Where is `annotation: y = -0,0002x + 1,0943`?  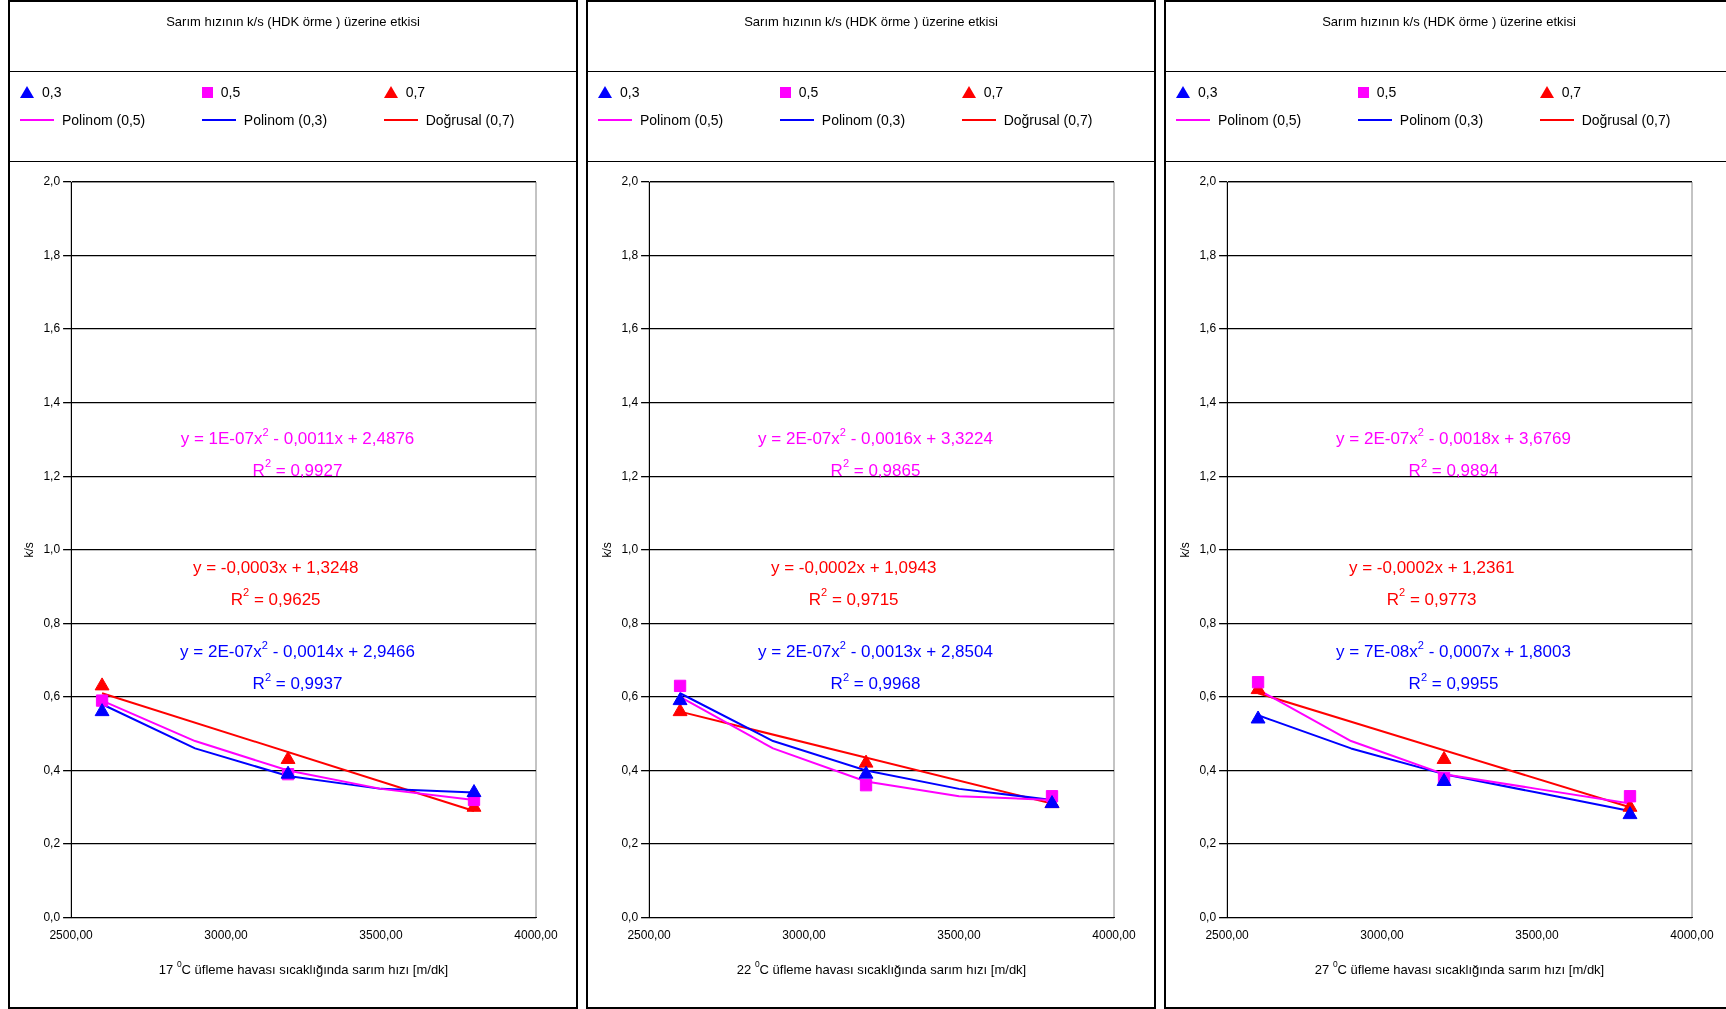
annotation: y = -0,0002x + 1,0943 is located at coordinates (853, 567).